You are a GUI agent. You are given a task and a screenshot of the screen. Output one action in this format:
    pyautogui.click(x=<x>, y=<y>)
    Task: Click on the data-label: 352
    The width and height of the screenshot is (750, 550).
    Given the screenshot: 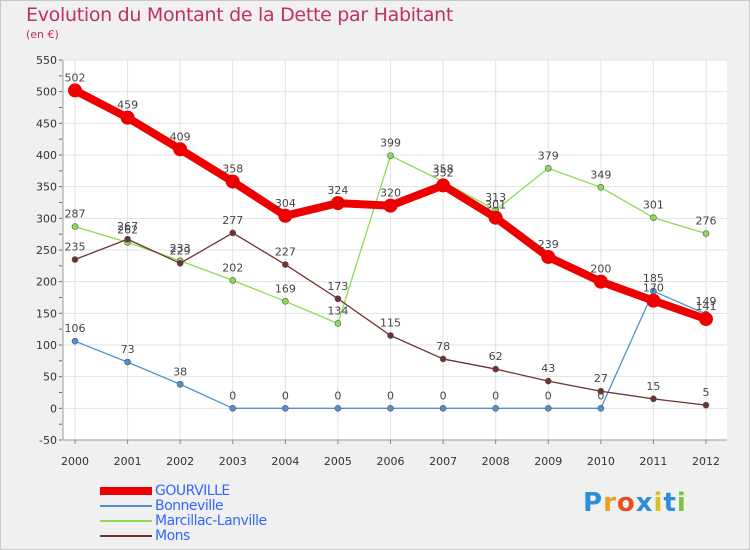 What is the action you would take?
    pyautogui.click(x=443, y=172)
    